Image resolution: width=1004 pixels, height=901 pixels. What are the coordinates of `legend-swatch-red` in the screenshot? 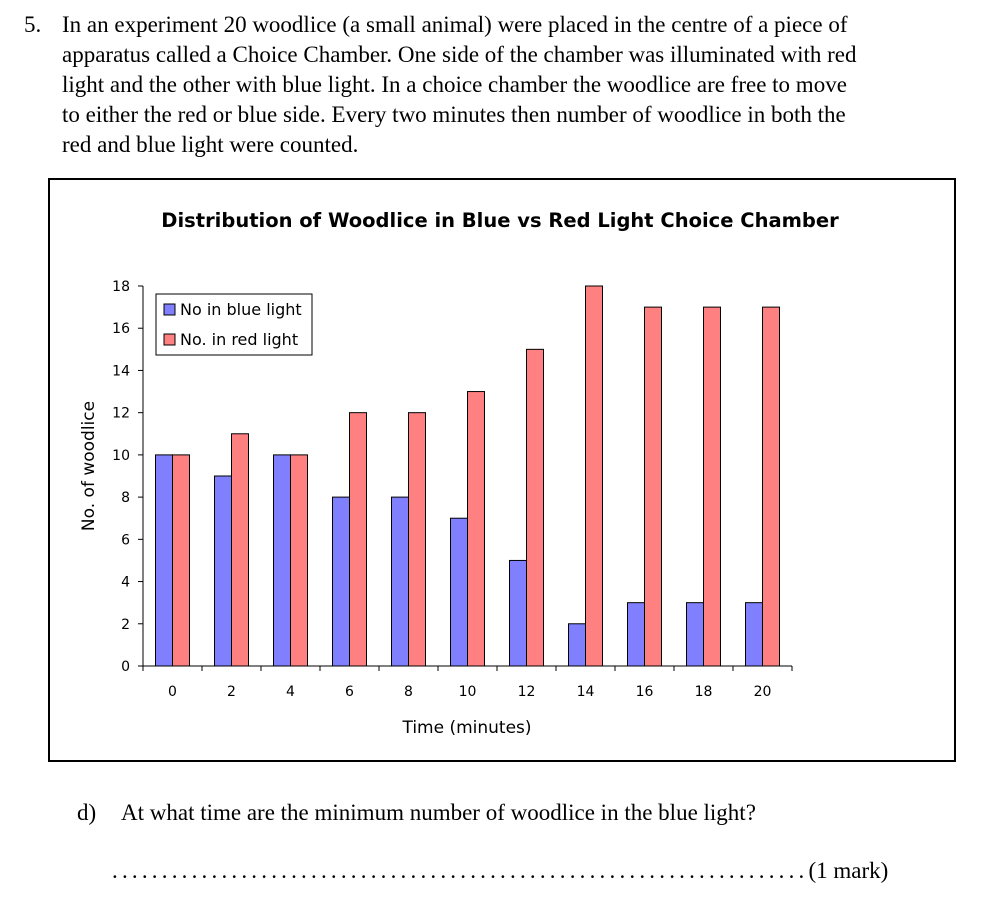 It's located at (169, 339).